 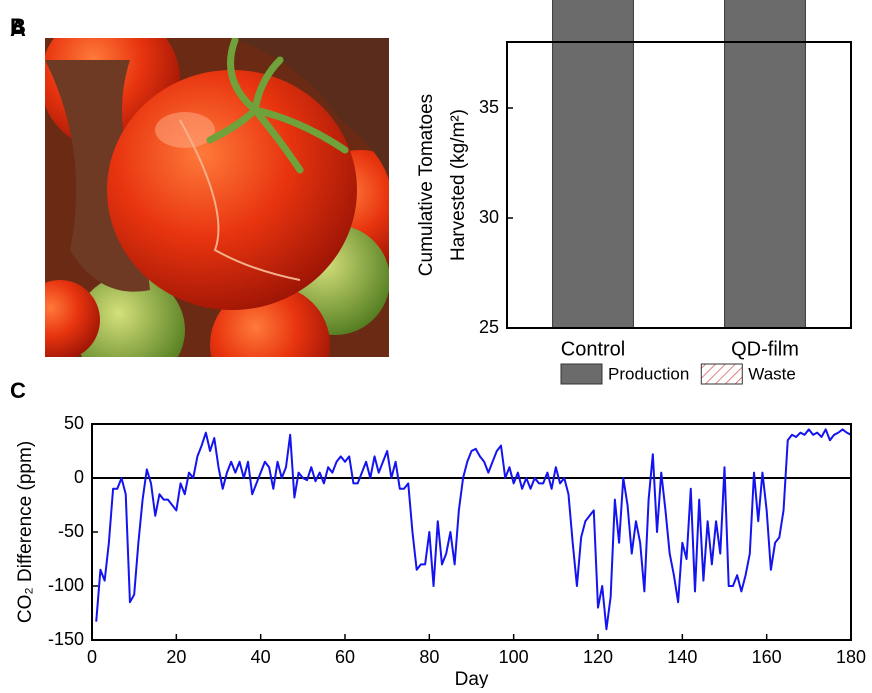 I want to click on legend-label: Waste, so click(x=772, y=373).